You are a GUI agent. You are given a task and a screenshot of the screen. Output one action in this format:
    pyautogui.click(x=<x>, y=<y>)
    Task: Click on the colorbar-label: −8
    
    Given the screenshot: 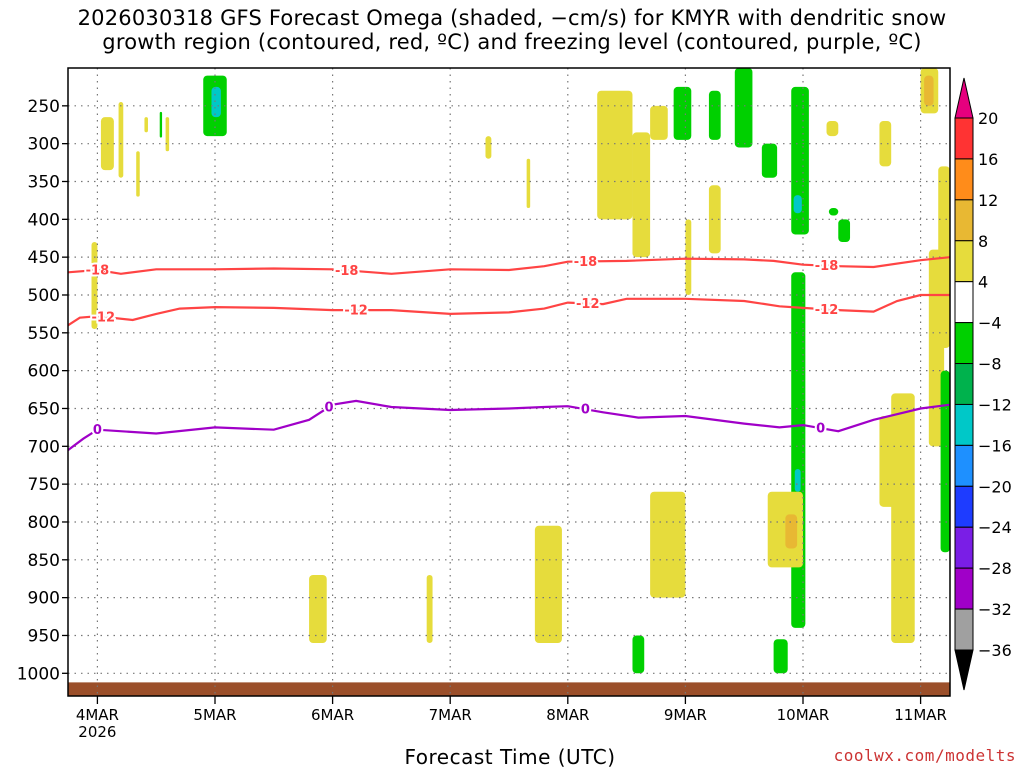 What is the action you would take?
    pyautogui.click(x=990, y=364)
    